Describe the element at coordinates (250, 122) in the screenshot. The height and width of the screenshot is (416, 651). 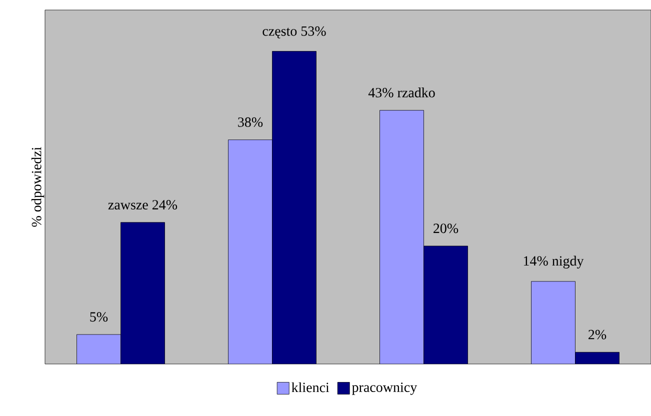
I see `data-label: 38%` at that location.